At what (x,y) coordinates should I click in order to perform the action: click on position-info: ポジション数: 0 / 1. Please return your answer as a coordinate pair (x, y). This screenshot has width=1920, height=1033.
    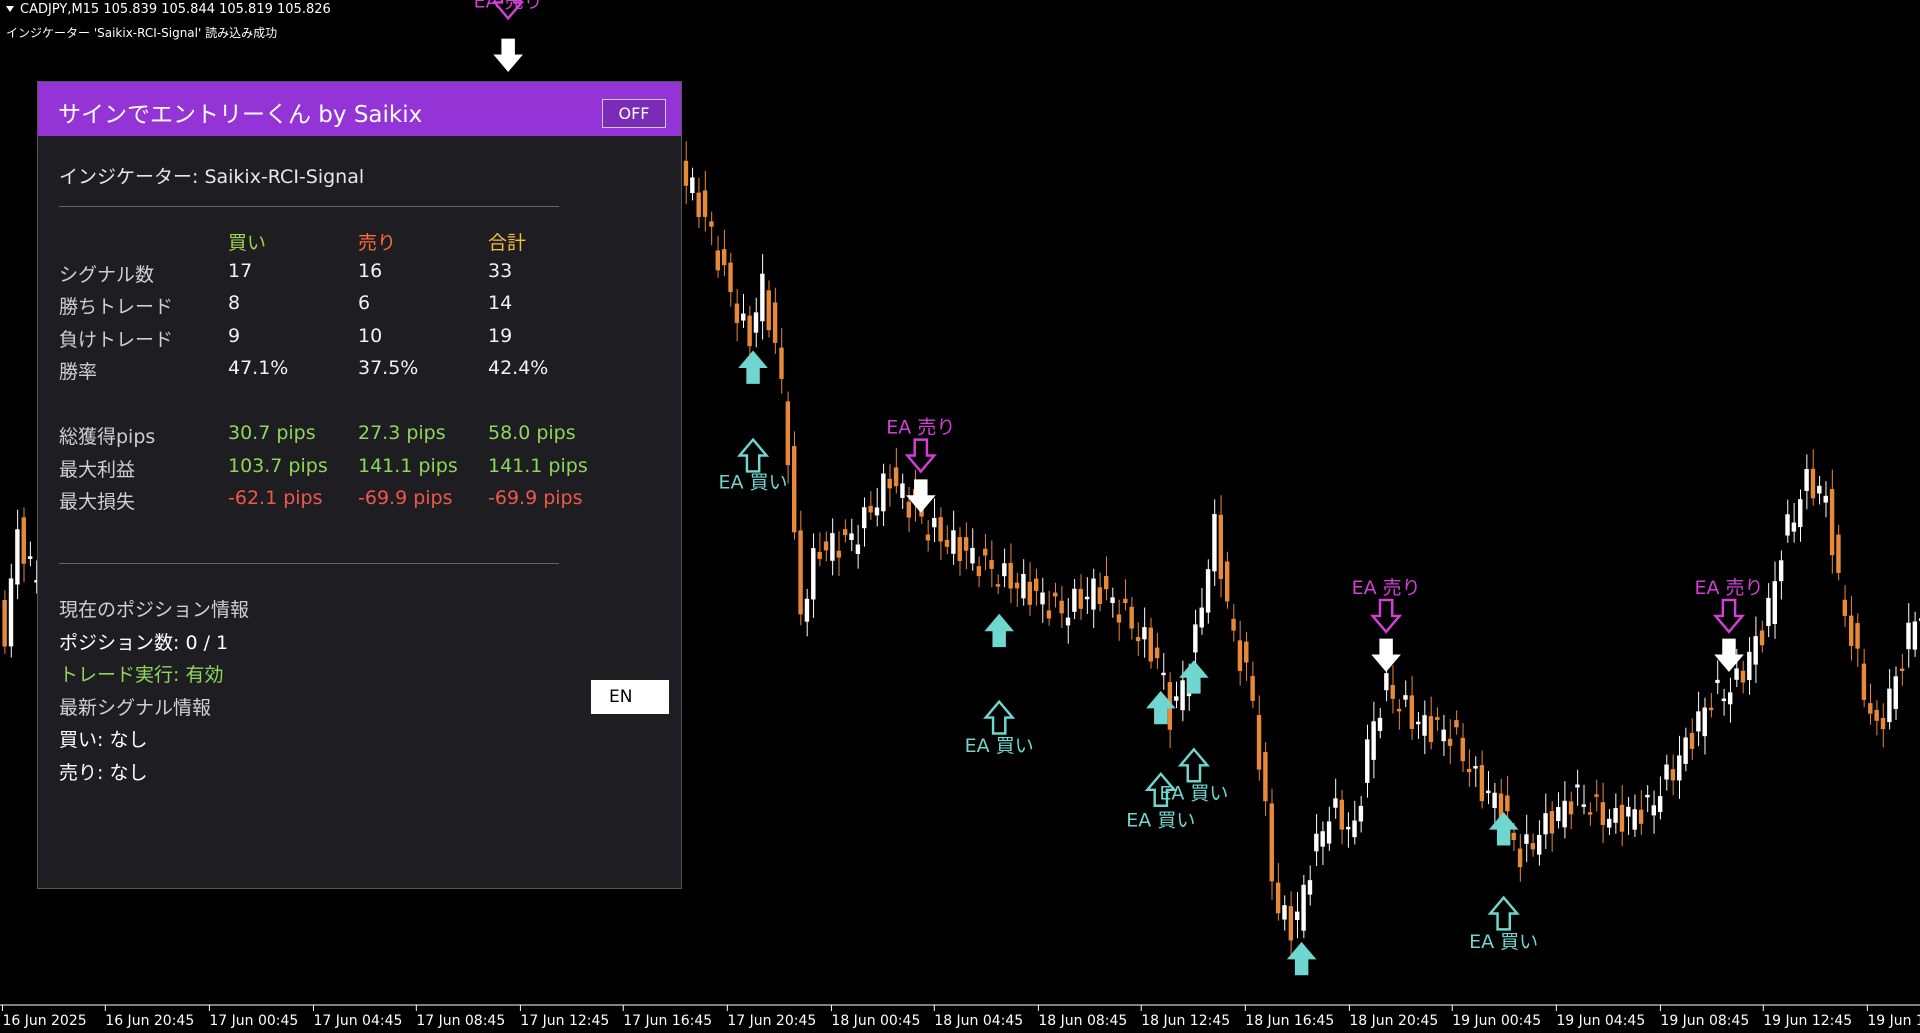
    Looking at the image, I should click on (144, 643).